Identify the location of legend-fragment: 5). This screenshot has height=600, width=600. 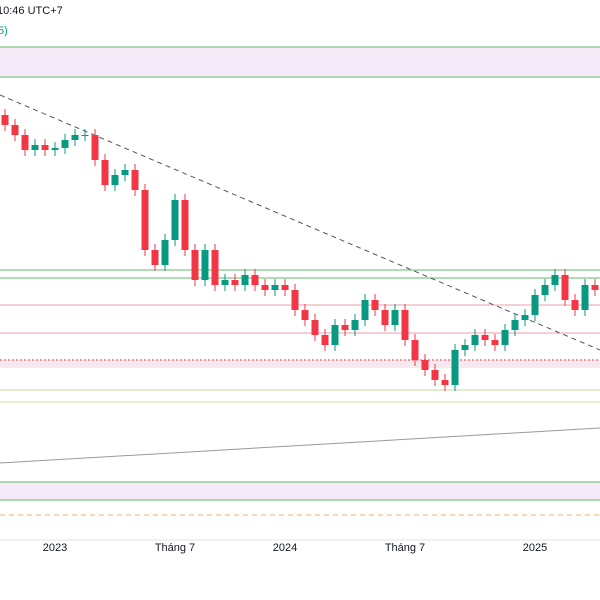
(4, 31).